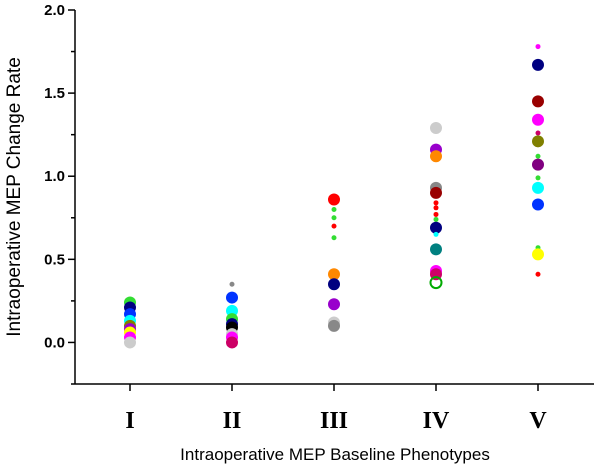 The height and width of the screenshot is (467, 596). What do you see at coordinates (436, 421) in the screenshot?
I see `x-tick-label: IV` at bounding box center [436, 421].